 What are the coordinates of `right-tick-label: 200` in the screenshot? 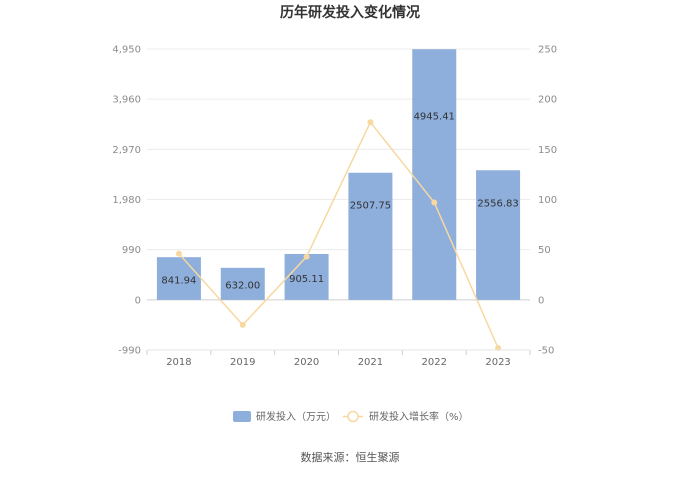 It's located at (547, 100).